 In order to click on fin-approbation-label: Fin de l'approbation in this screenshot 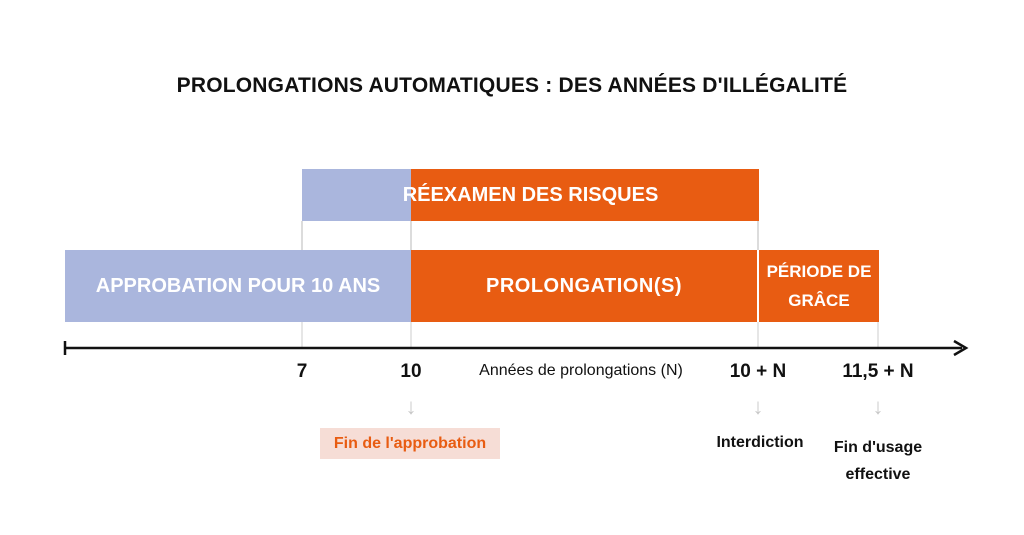, I will do `click(410, 443)`.